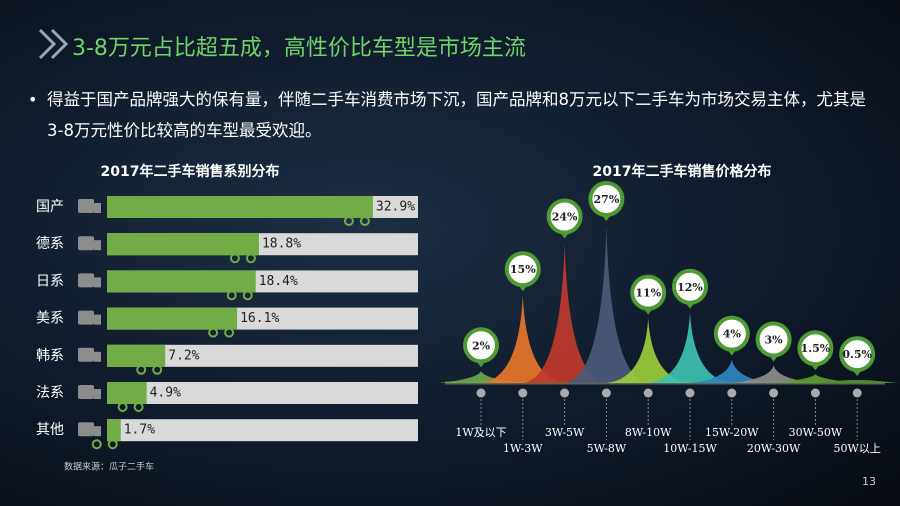  I want to click on x-tick-label: 10W-15W, so click(690, 448).